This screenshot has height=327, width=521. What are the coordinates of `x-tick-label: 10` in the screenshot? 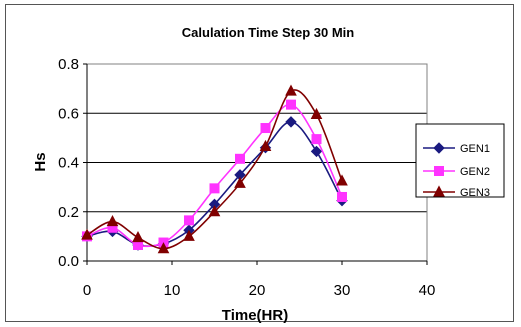 It's located at (172, 290).